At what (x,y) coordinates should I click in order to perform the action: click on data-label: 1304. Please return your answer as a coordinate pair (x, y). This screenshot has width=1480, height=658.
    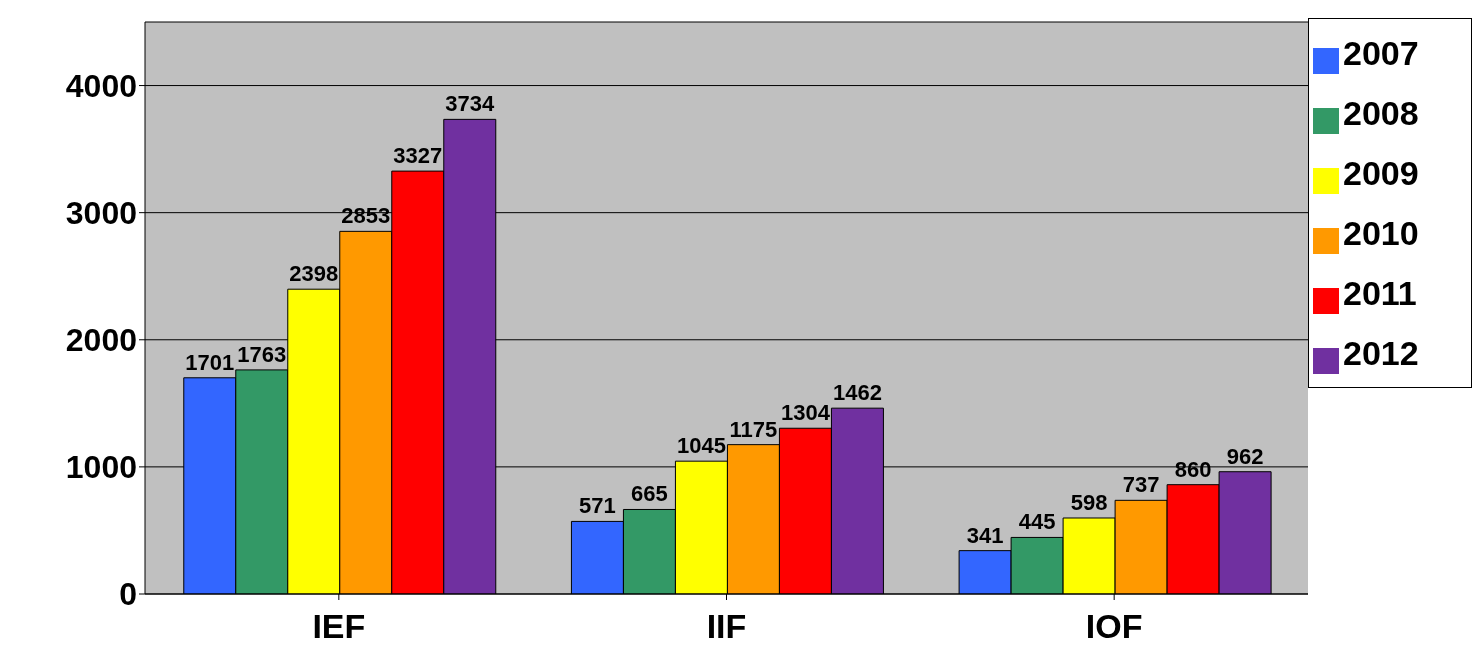
    Looking at the image, I should click on (805, 413).